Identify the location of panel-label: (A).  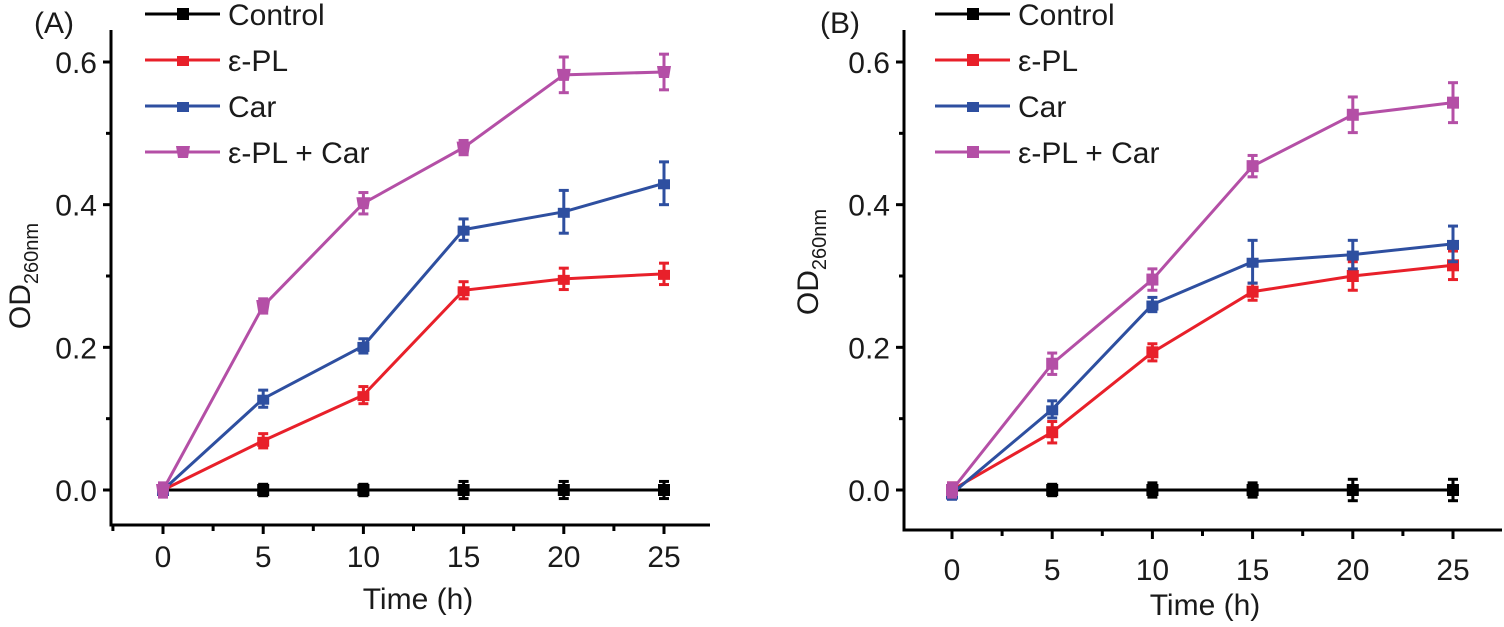
(54, 23).